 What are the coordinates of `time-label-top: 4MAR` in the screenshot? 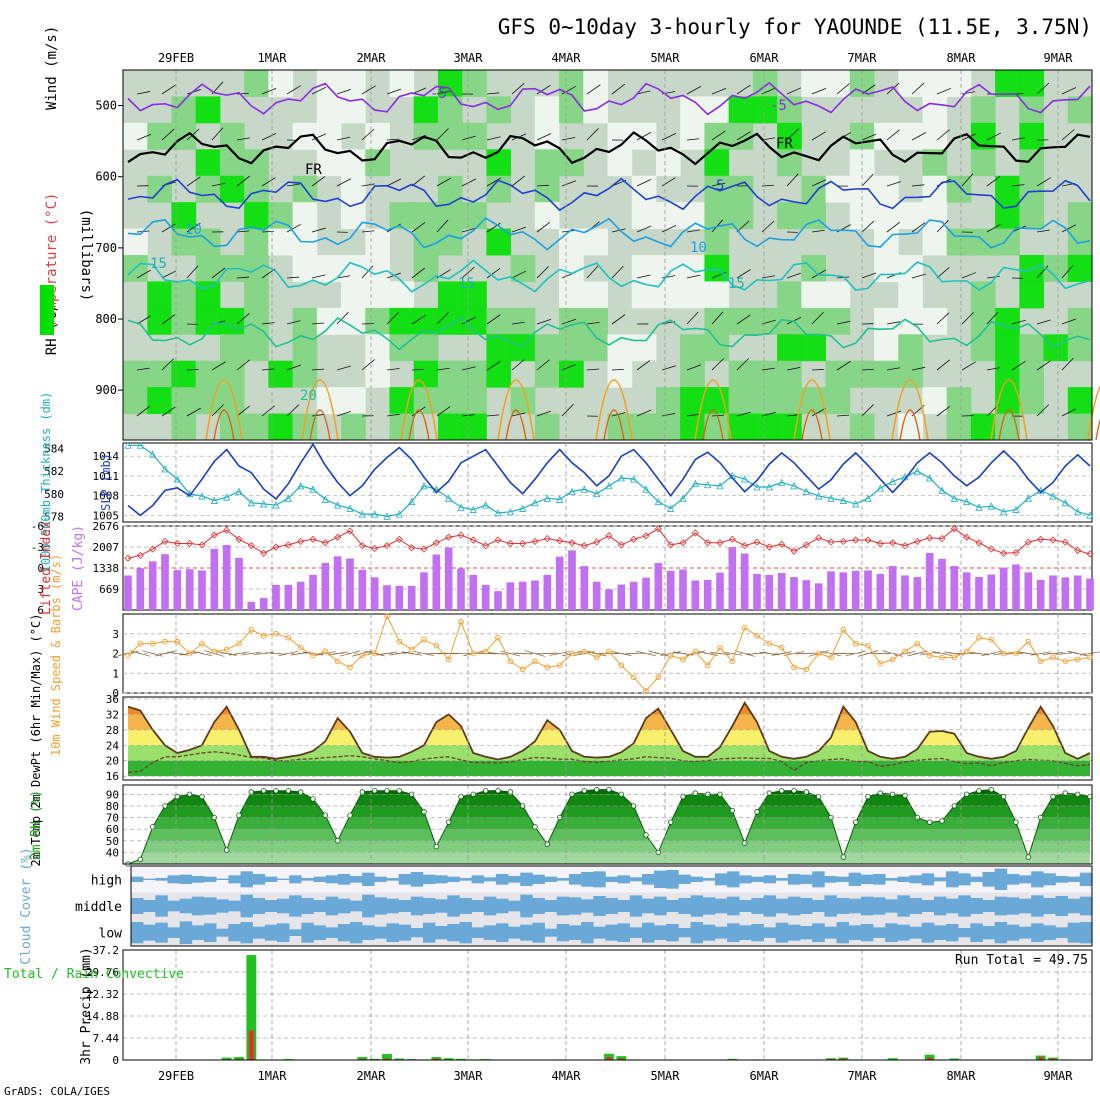 It's located at (567, 58).